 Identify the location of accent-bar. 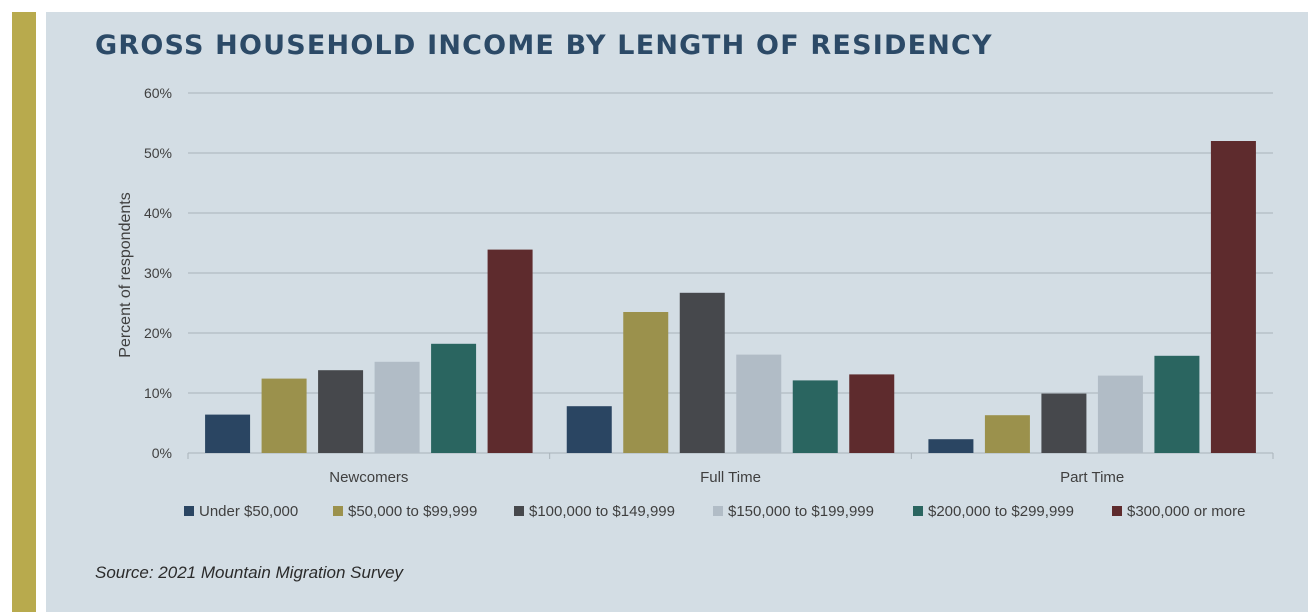
(24, 312).